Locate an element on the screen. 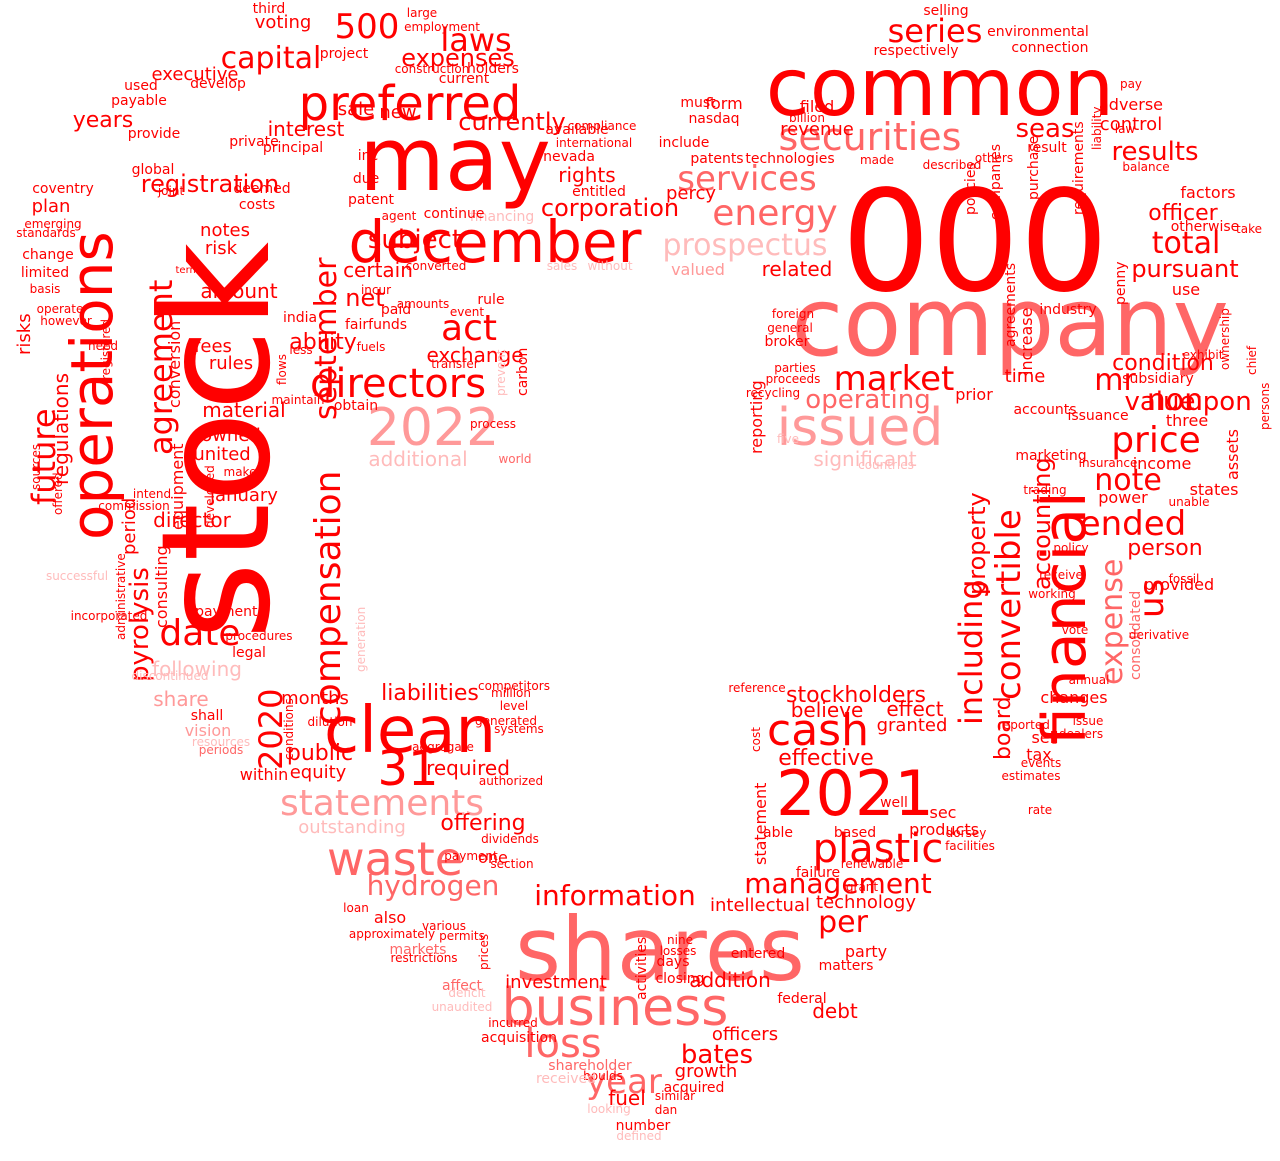 The height and width of the screenshot is (1161, 1280). word-proceeds: proceeds is located at coordinates (793, 379).